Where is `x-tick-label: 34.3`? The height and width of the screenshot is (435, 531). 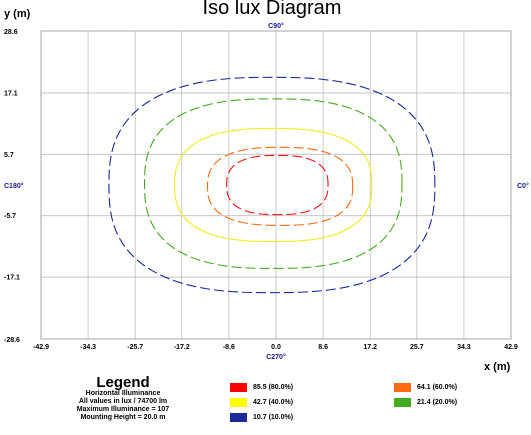
x-tick-label: 34.3 is located at coordinates (464, 347).